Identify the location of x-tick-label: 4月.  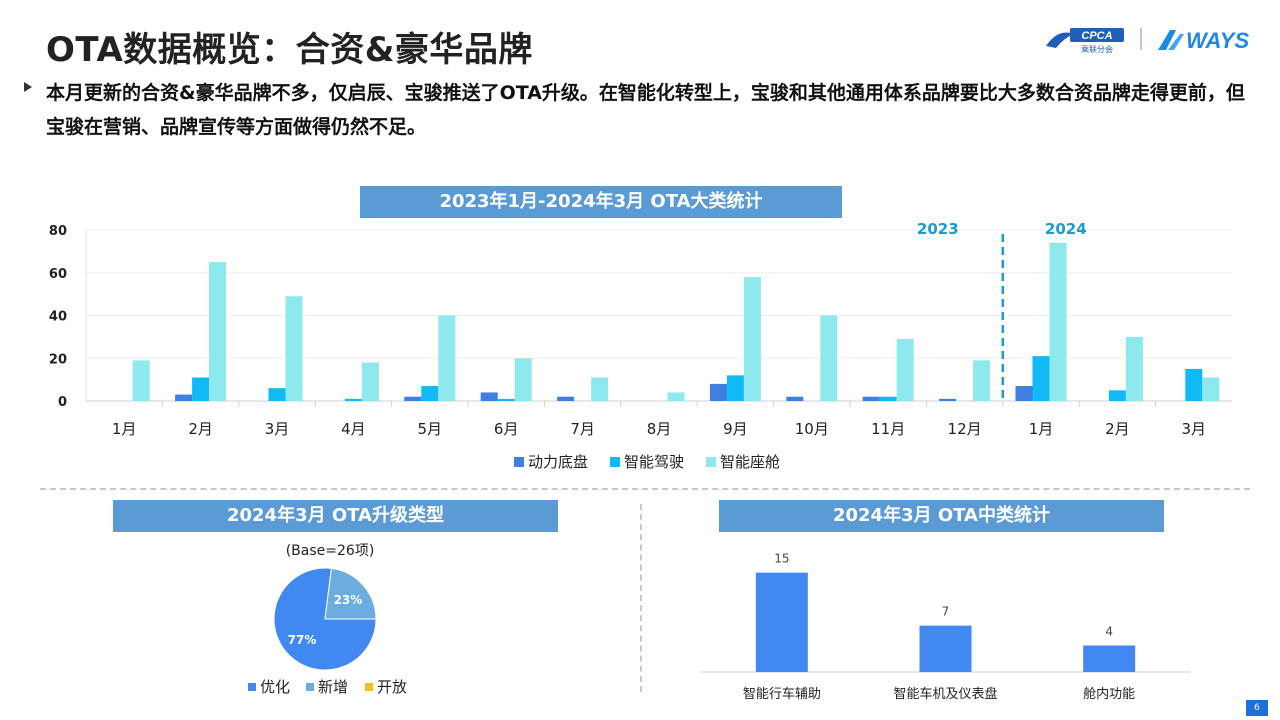
(353, 429).